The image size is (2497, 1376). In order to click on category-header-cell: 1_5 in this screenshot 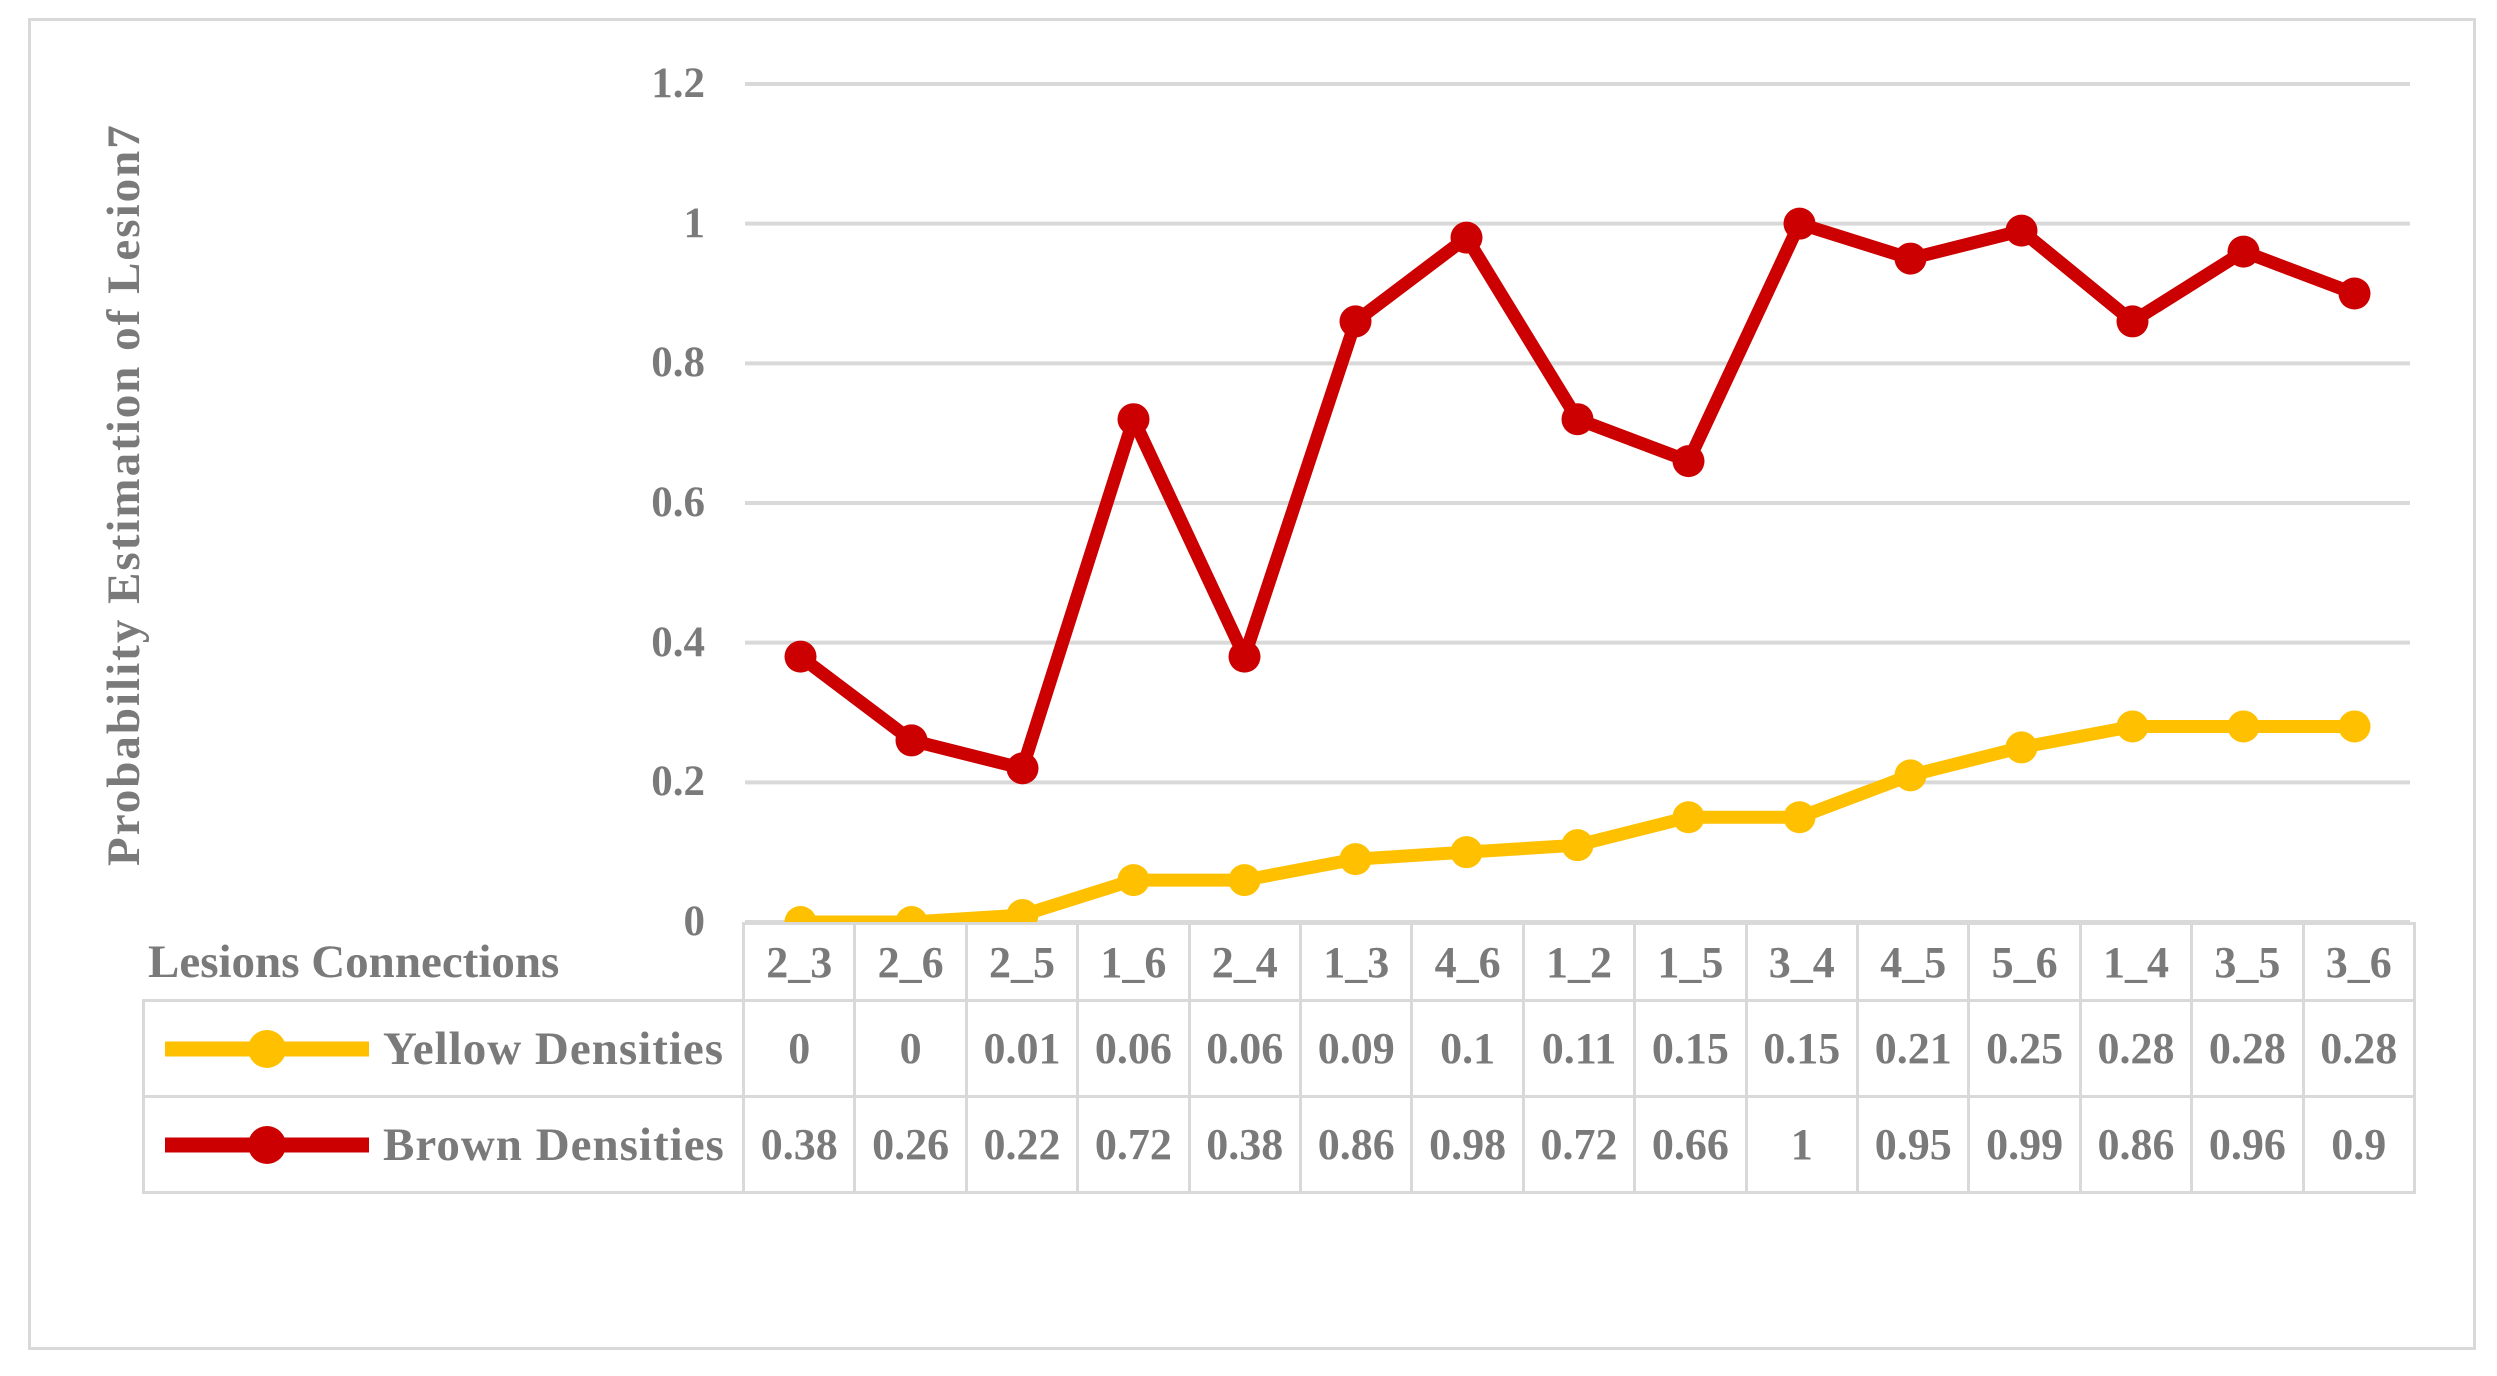, I will do `click(1690, 962)`.